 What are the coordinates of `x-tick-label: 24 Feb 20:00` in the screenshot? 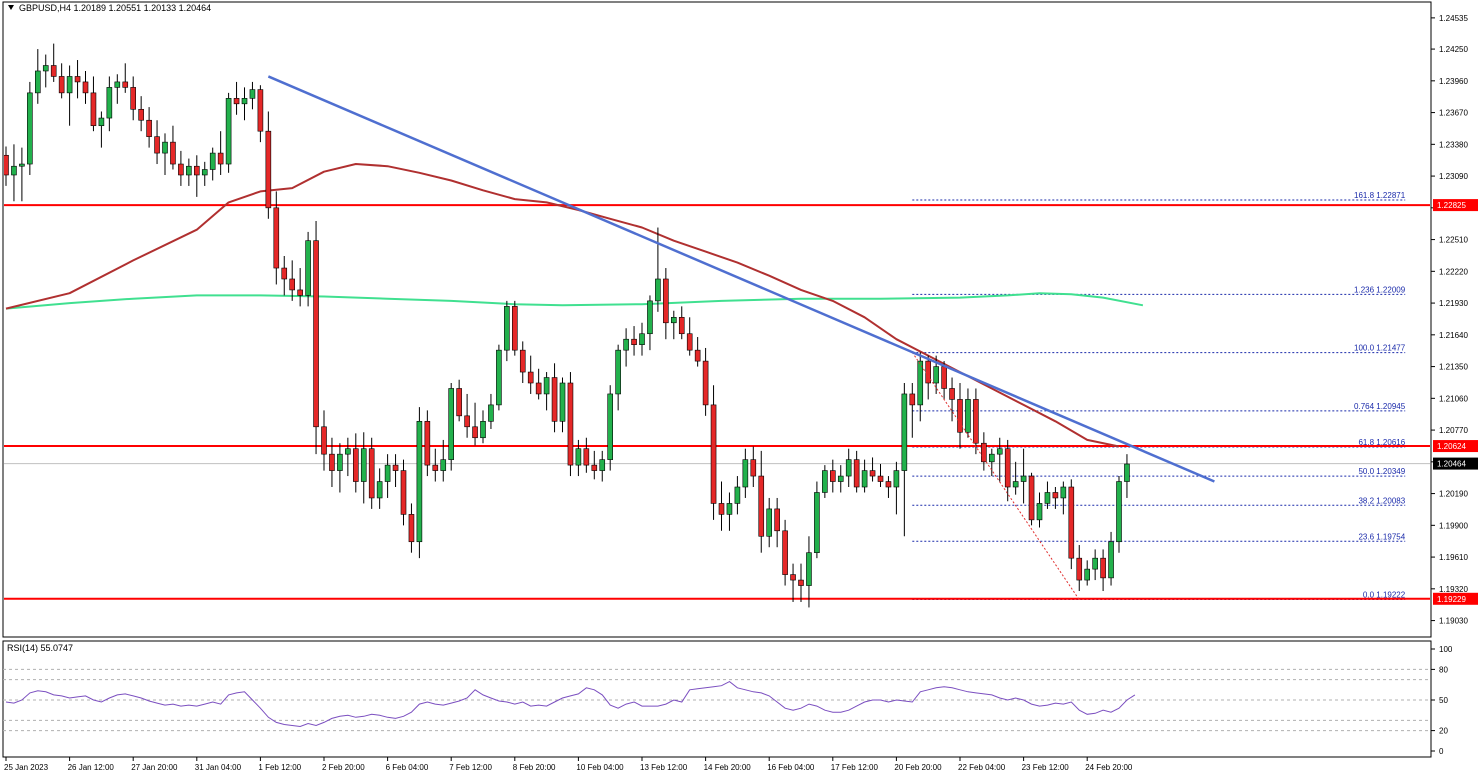 It's located at (1109, 767).